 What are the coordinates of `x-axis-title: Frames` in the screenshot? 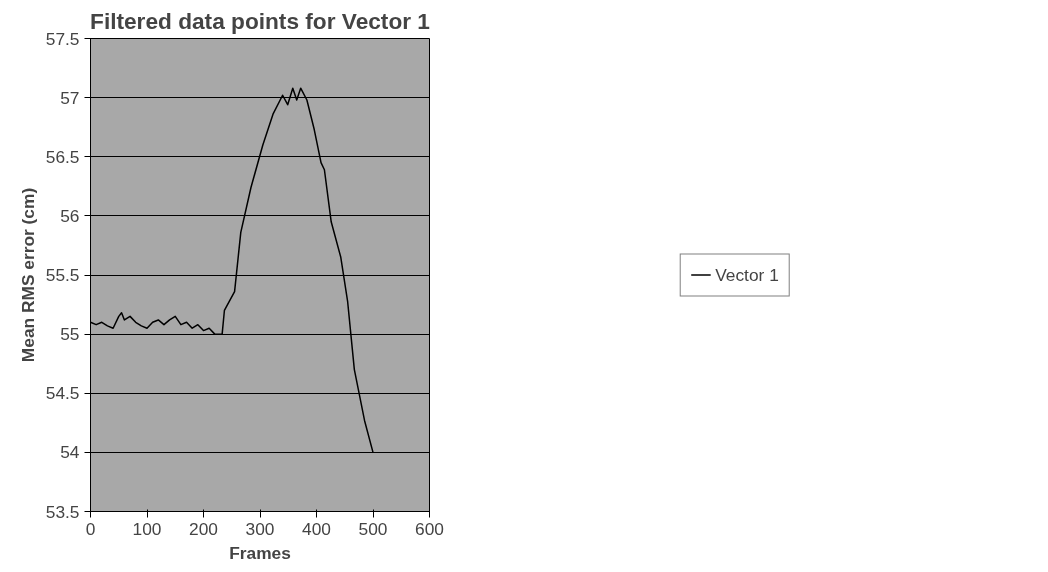 It's located at (260, 552).